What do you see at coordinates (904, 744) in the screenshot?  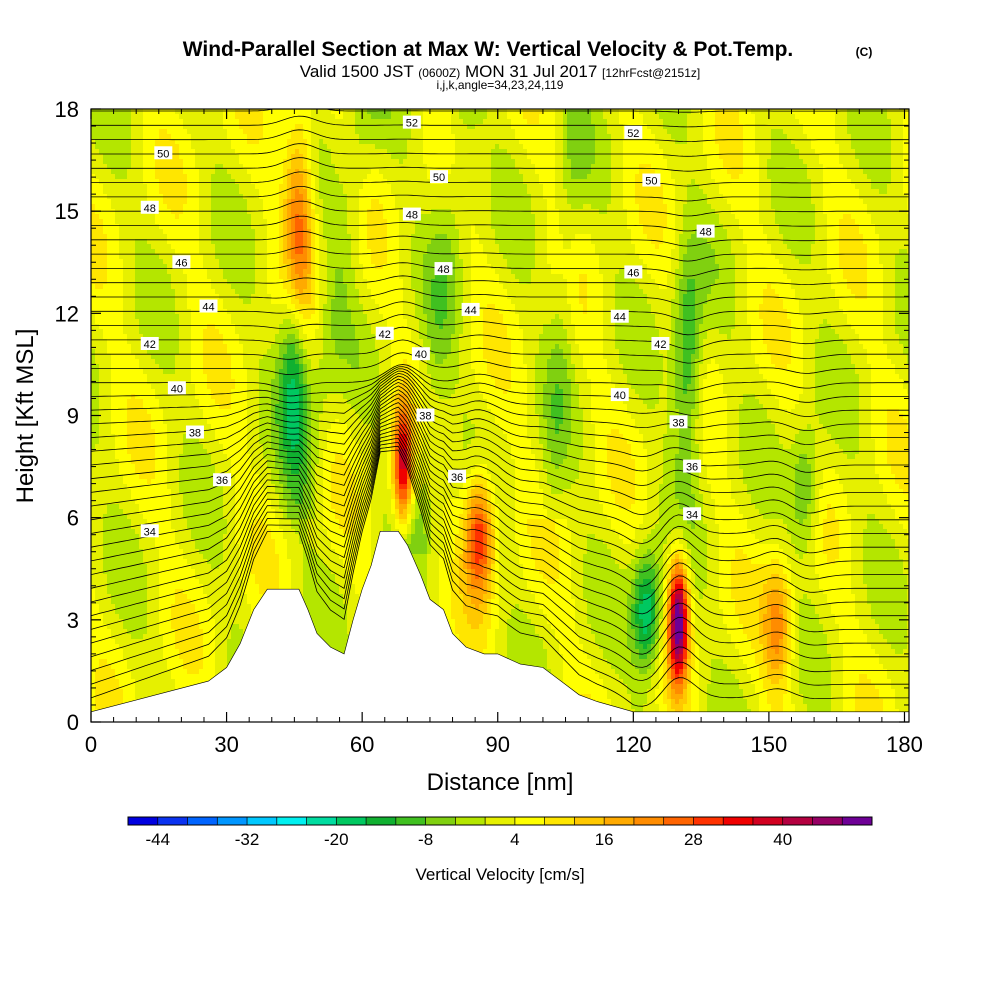 I see `x-tick-label: 180` at bounding box center [904, 744].